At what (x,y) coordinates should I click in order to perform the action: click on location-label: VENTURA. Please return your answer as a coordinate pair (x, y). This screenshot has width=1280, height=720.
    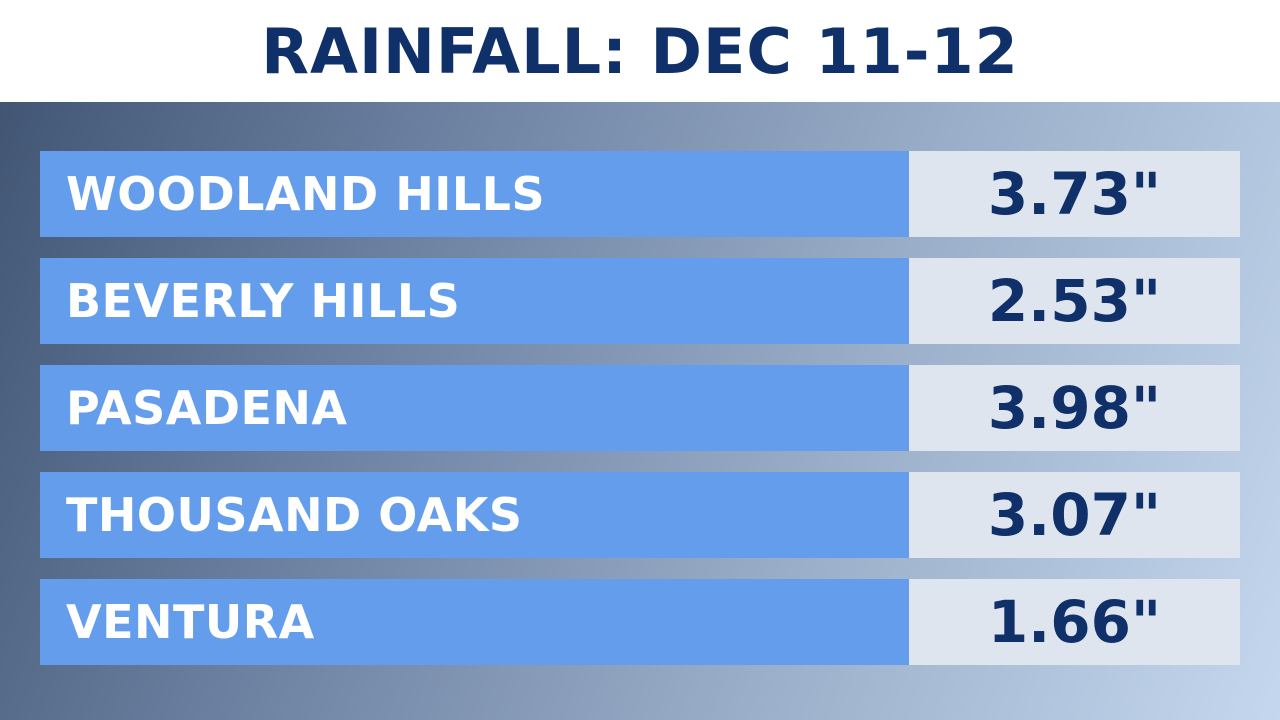
    Looking at the image, I should click on (190, 622).